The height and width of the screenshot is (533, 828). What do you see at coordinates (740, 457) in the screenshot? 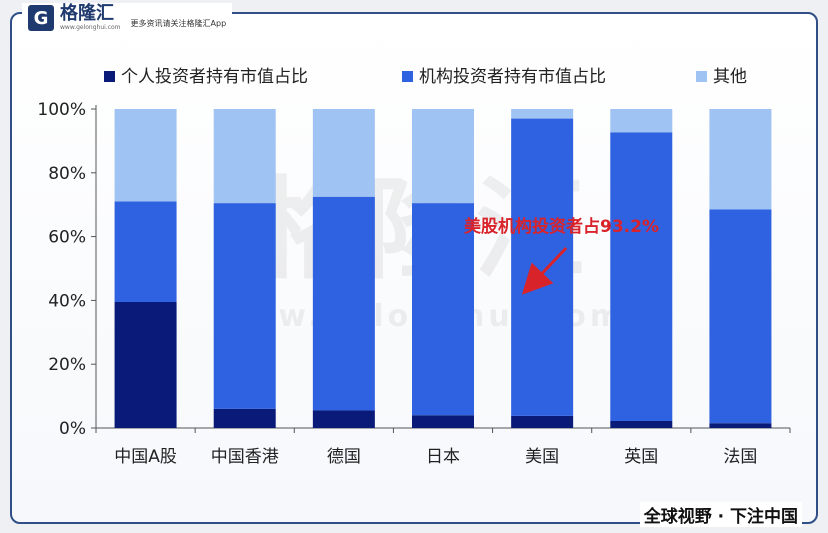
I see `x-tick-label: 法国` at bounding box center [740, 457].